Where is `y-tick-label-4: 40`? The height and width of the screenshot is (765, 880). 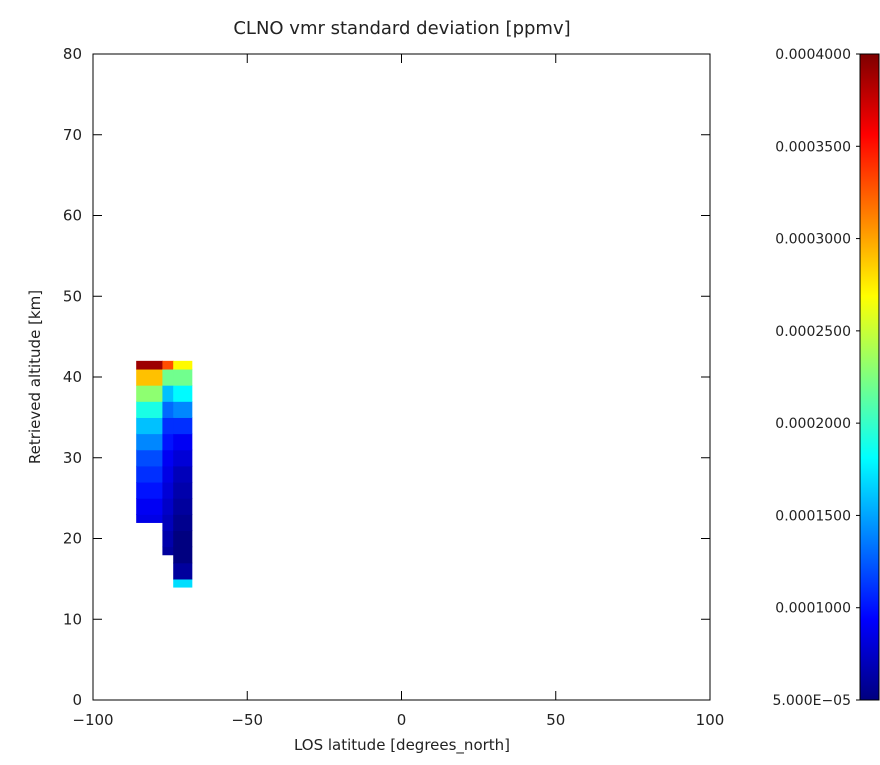 y-tick-label-4: 40 is located at coordinates (72, 377).